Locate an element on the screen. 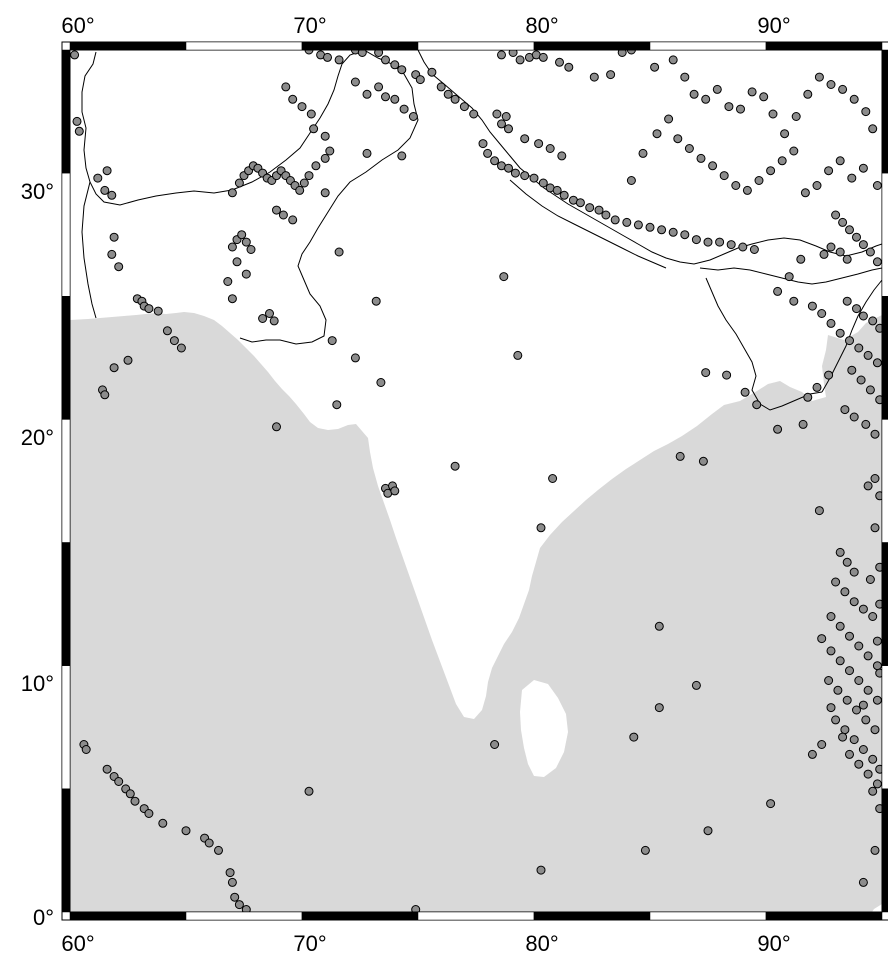 The height and width of the screenshot is (958, 888). left-label-10: 10° is located at coordinates (37, 683).